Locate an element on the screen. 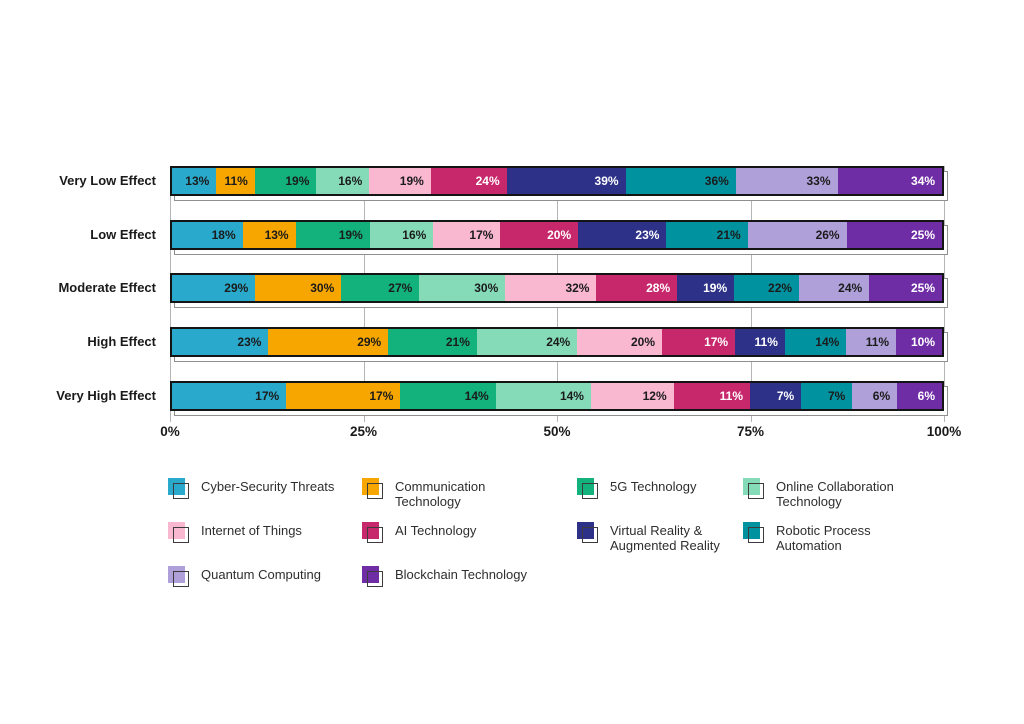  bar-row: Low Effect 18% 13% 19% 16% 17% 20% 23% 21% 26% 25% is located at coordinates (519, 237).